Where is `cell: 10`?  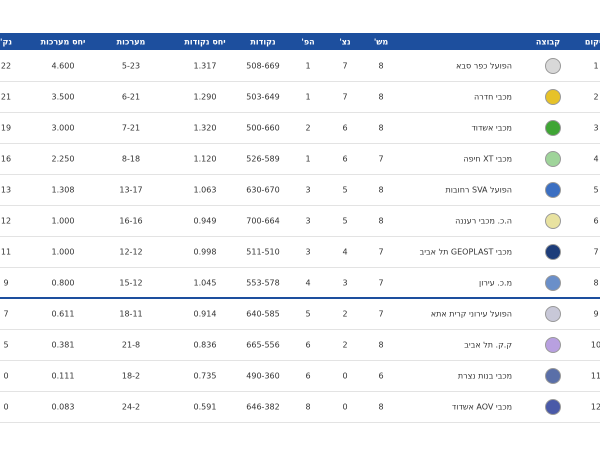 cell: 10 is located at coordinates (595, 344).